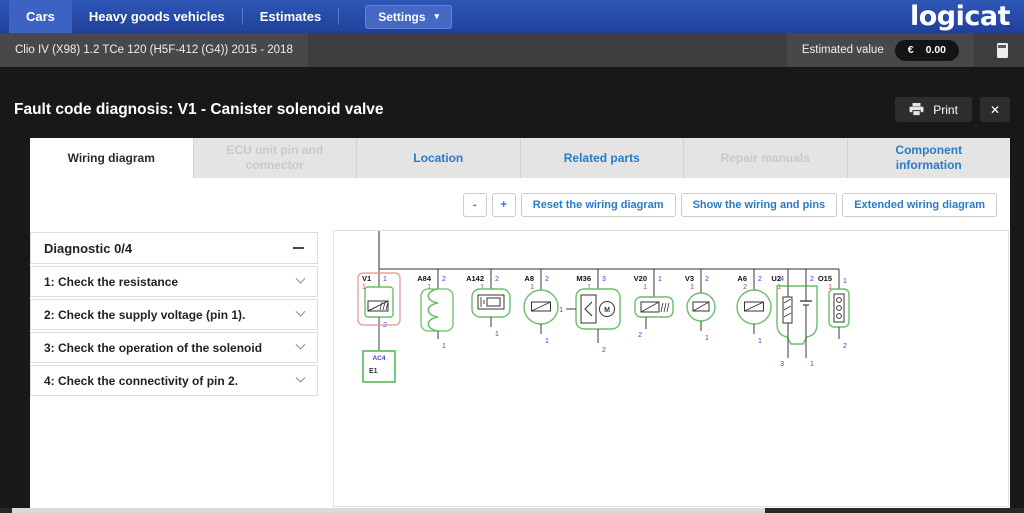 Image resolution: width=1024 pixels, height=513 pixels. Describe the element at coordinates (366, 278) in the screenshot. I see `svg-text: V1` at that location.